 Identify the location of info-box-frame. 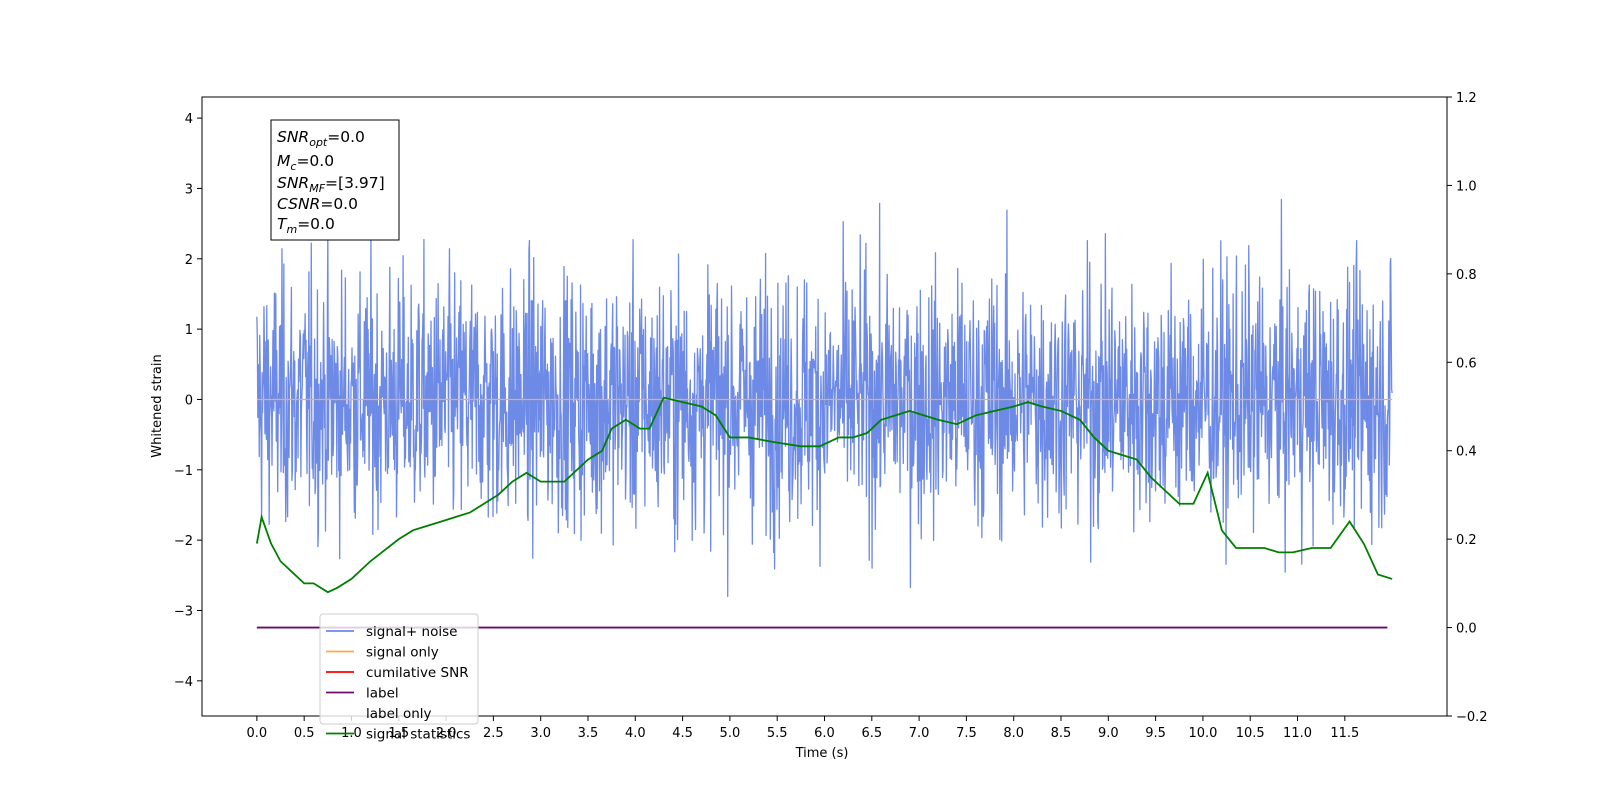
(335, 180).